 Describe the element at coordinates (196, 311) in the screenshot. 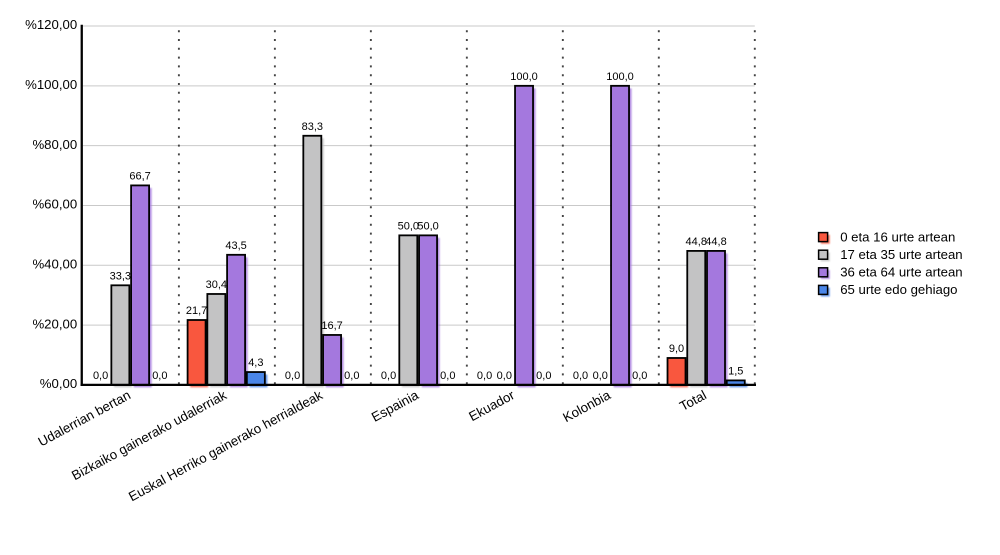

I see `svg-text: 21,7` at that location.